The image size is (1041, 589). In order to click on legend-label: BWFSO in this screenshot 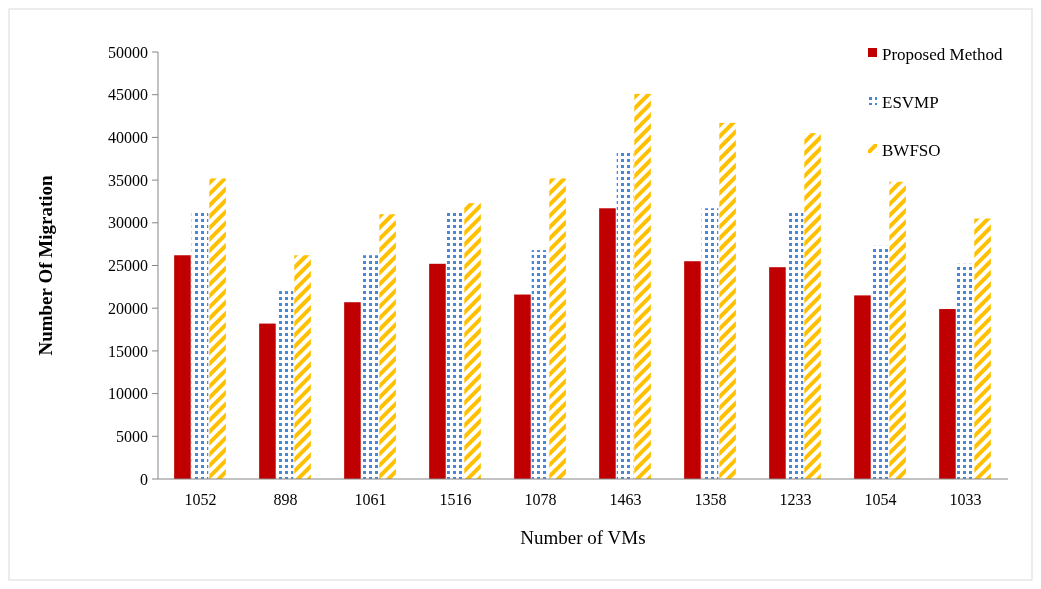, I will do `click(911, 150)`.